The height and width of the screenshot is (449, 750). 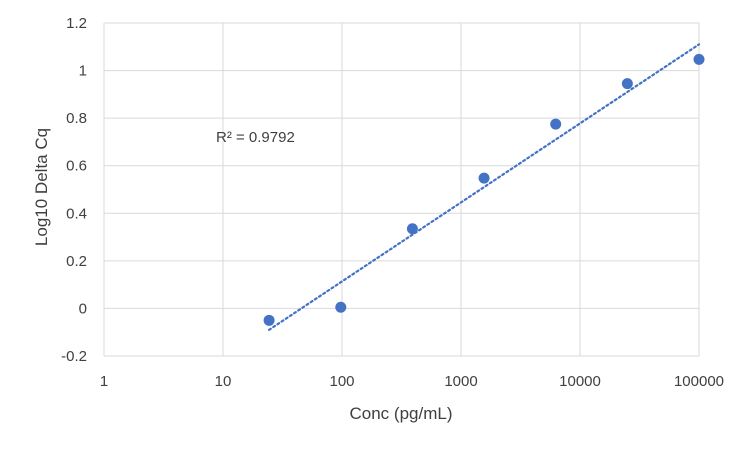 What do you see at coordinates (223, 381) in the screenshot?
I see `x-tick-label: 10` at bounding box center [223, 381].